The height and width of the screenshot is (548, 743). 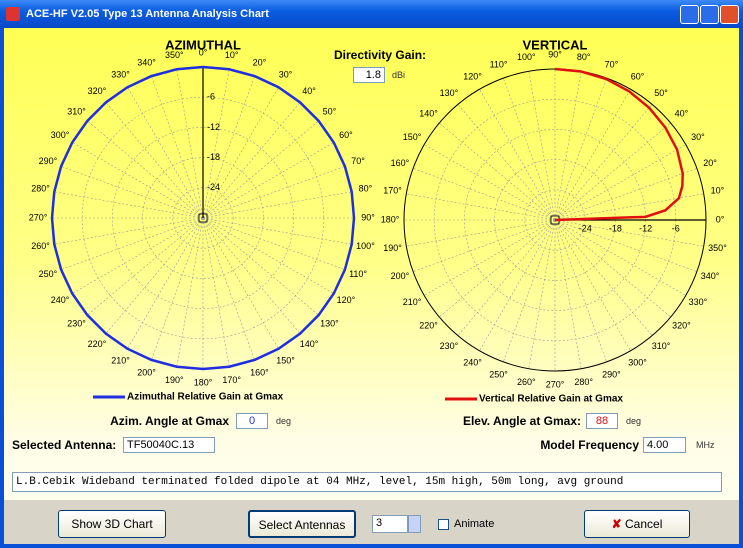 What do you see at coordinates (443, 524) in the screenshot?
I see `animate-checkbox` at bounding box center [443, 524].